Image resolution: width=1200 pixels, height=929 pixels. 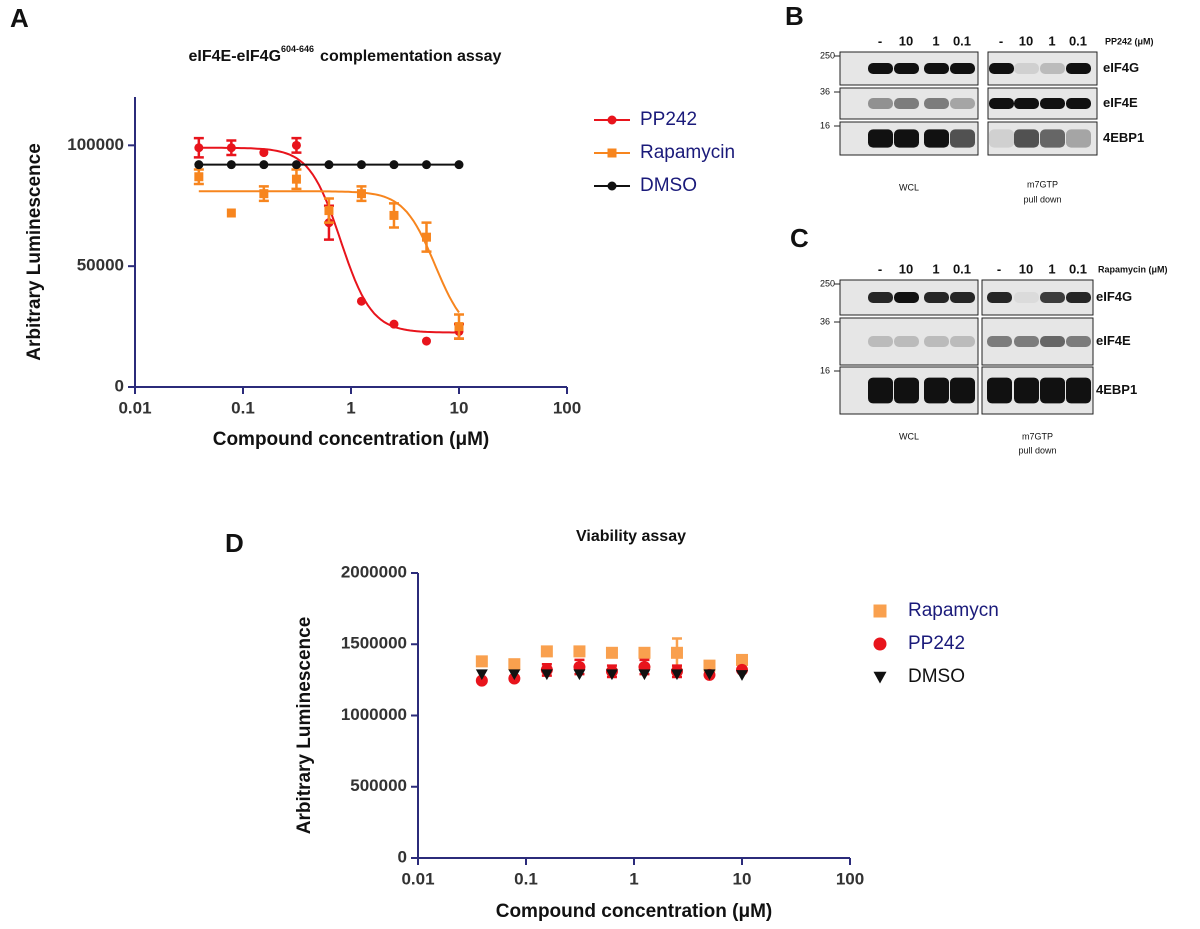 What do you see at coordinates (799, 238) in the screenshot?
I see `panel-letter: C` at bounding box center [799, 238].